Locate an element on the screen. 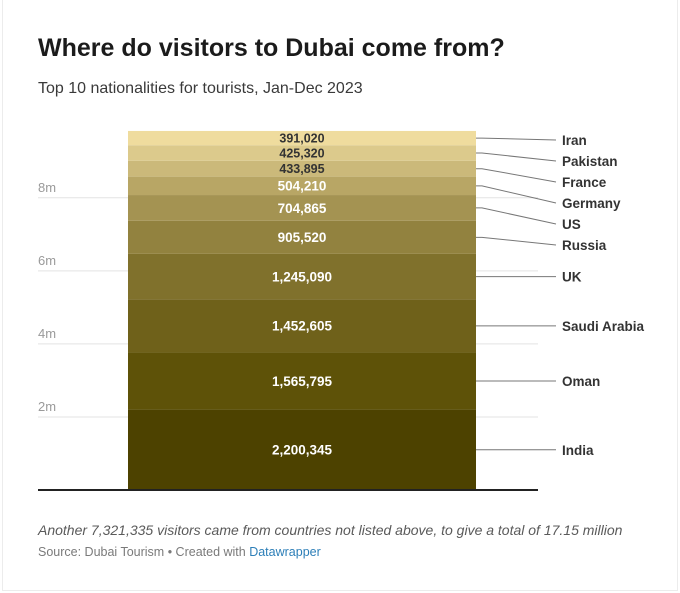 Image resolution: width=680 pixels, height=593 pixels. bar-segment-saudi-arabia is located at coordinates (302, 326).